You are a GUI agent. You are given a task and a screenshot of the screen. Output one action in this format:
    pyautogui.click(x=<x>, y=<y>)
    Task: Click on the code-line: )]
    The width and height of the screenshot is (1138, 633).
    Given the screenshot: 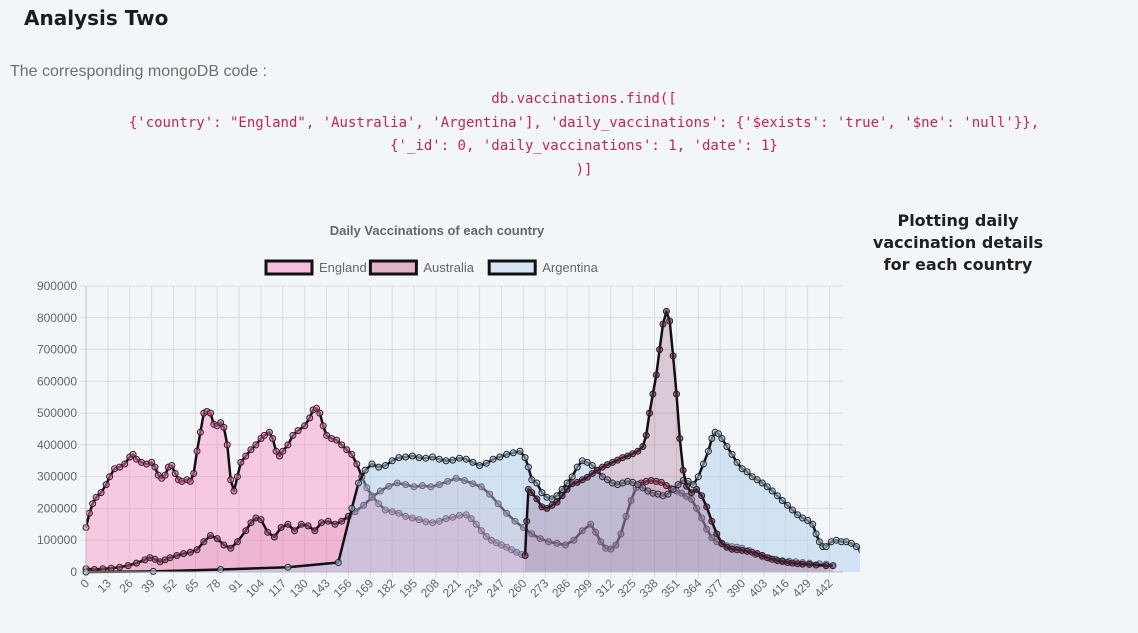 What is the action you would take?
    pyautogui.click(x=584, y=169)
    